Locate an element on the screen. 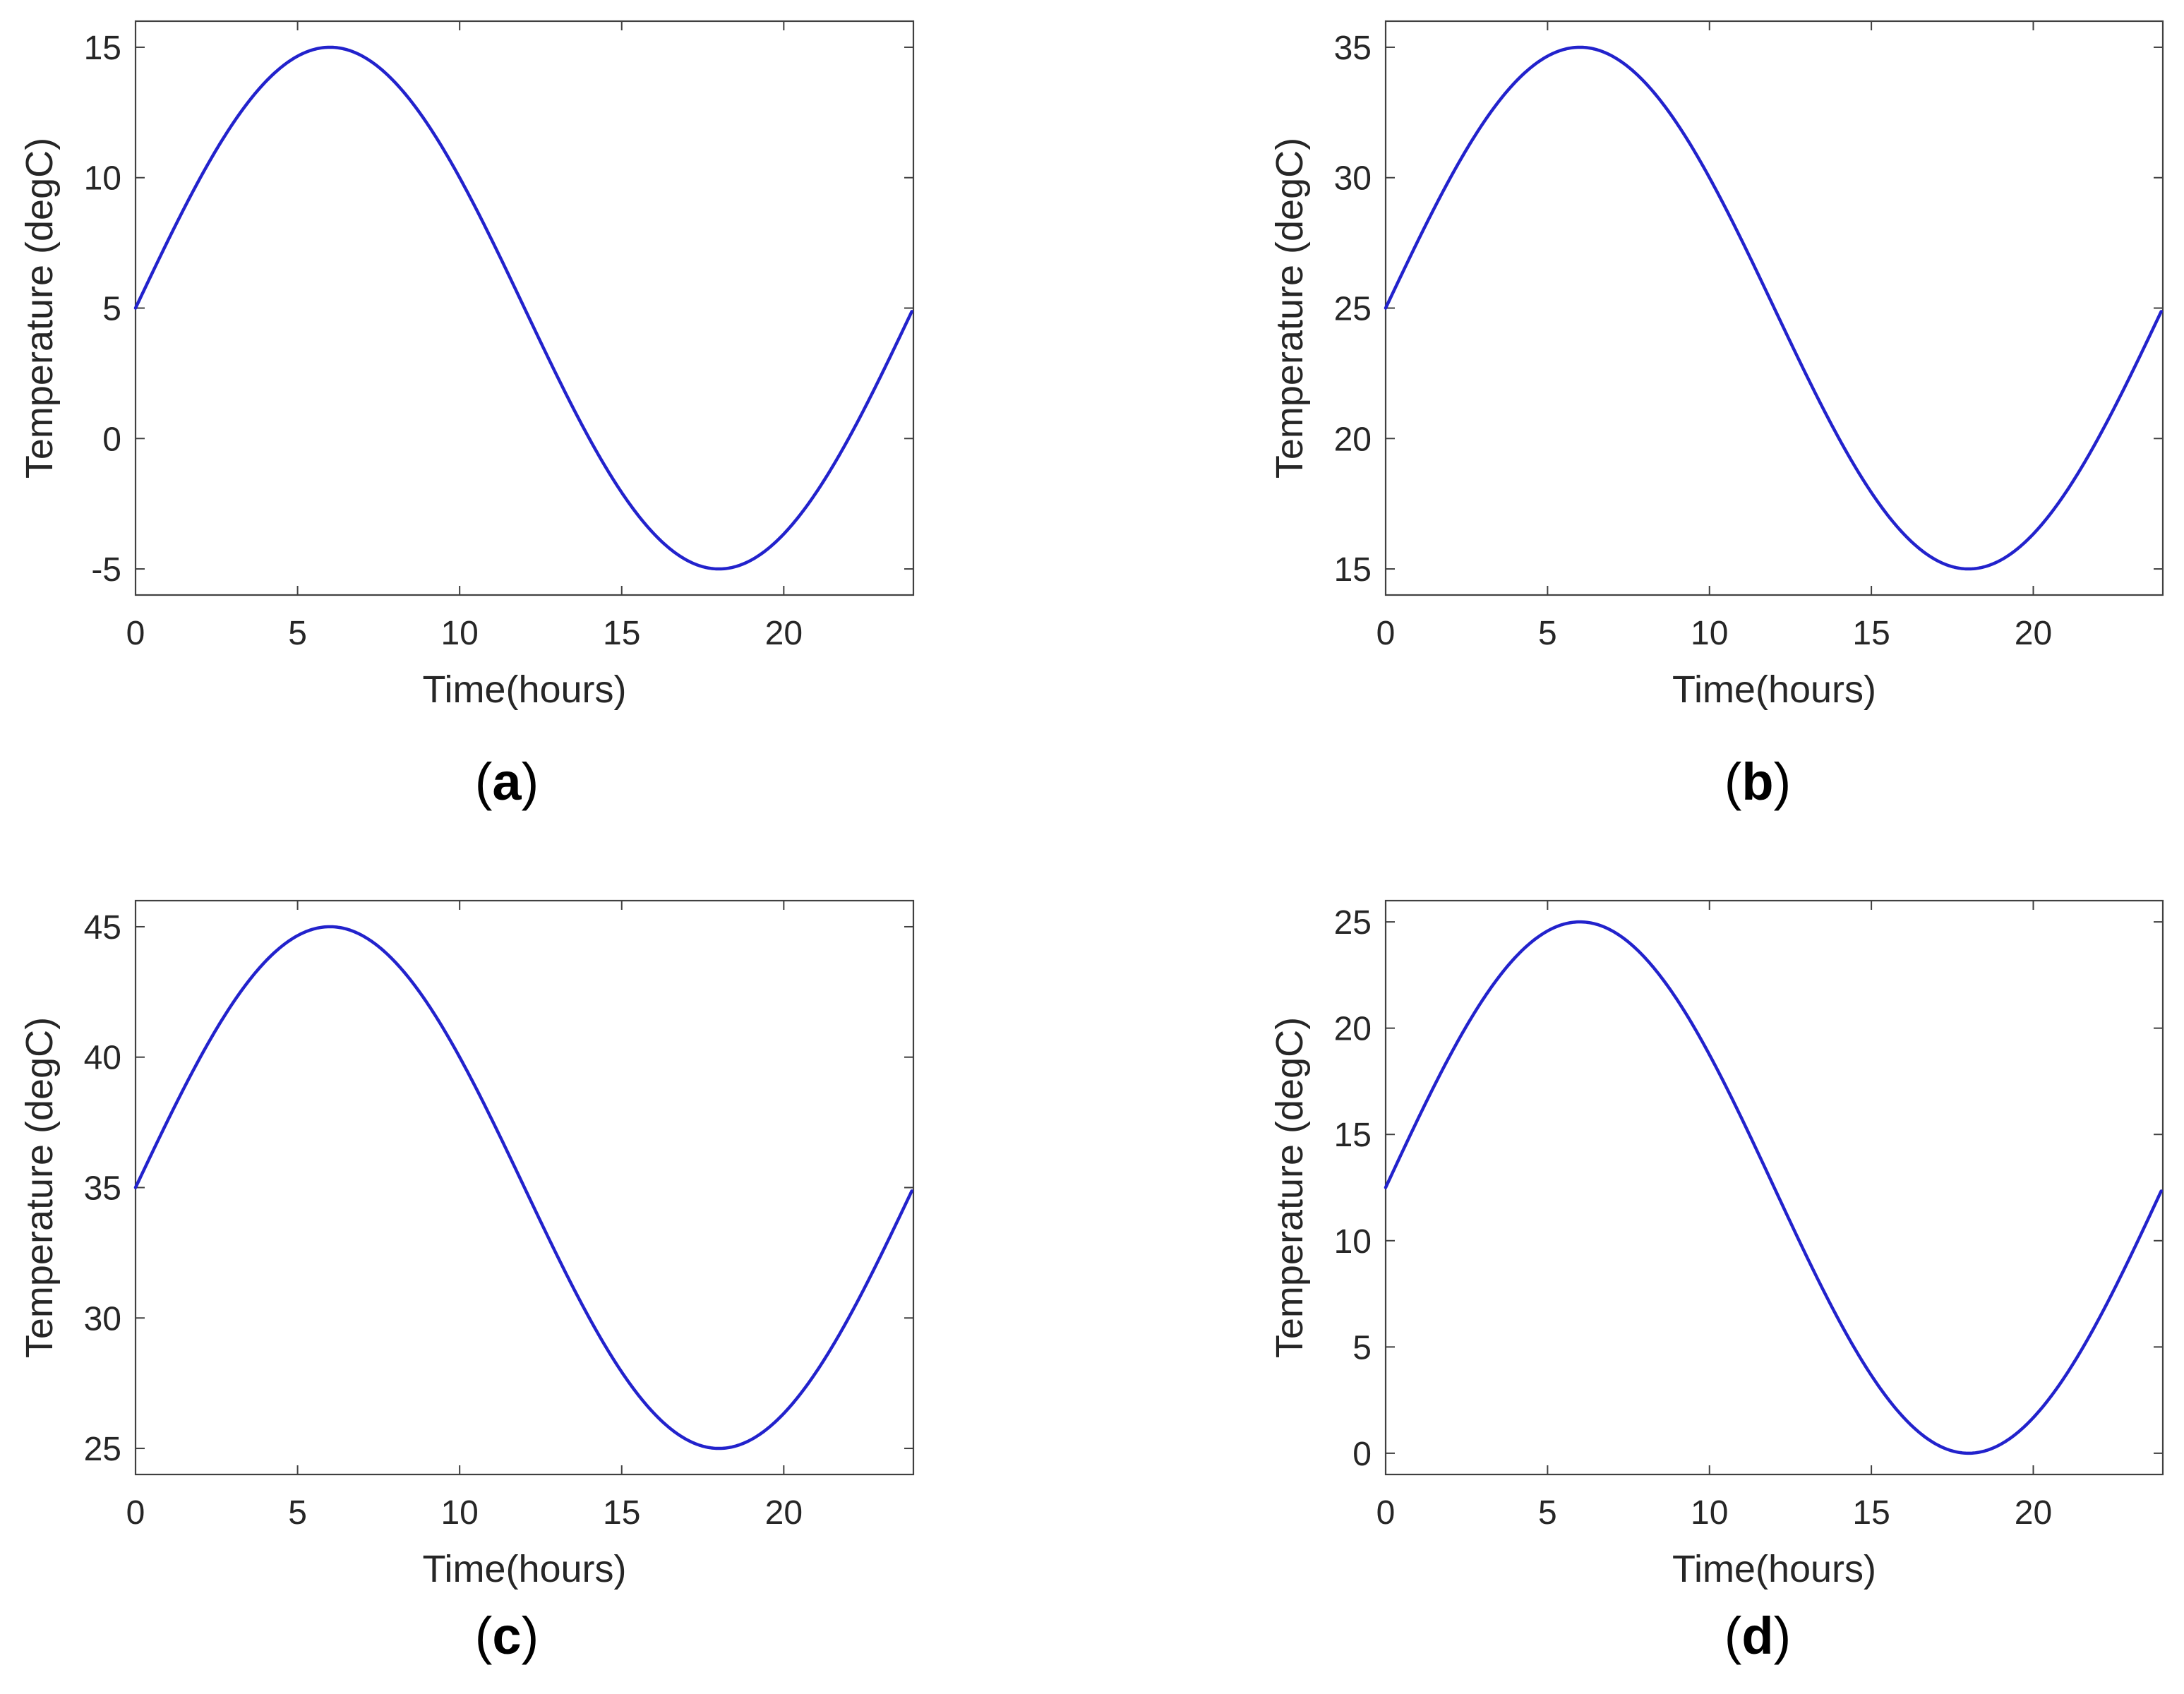 The height and width of the screenshot is (1694, 2184). panel-caption: (b) is located at coordinates (1758, 781).